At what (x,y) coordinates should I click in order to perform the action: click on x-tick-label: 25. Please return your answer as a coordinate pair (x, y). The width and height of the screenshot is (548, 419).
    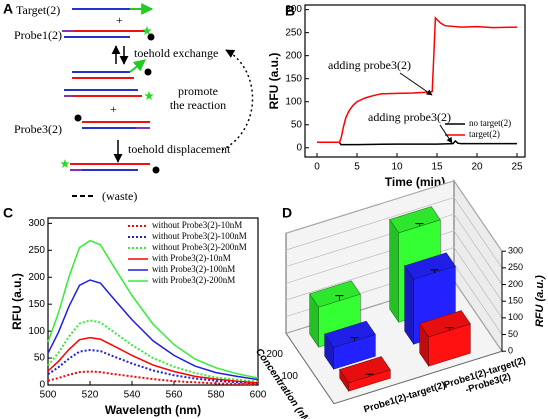
    Looking at the image, I should click on (517, 167).